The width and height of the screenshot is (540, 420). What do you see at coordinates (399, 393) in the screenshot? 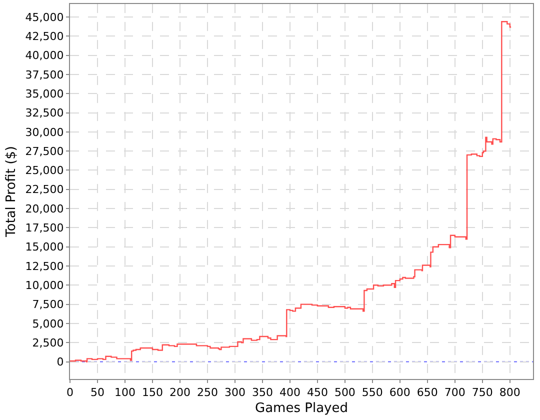
I see `x-tick-label: 600` at bounding box center [399, 393].